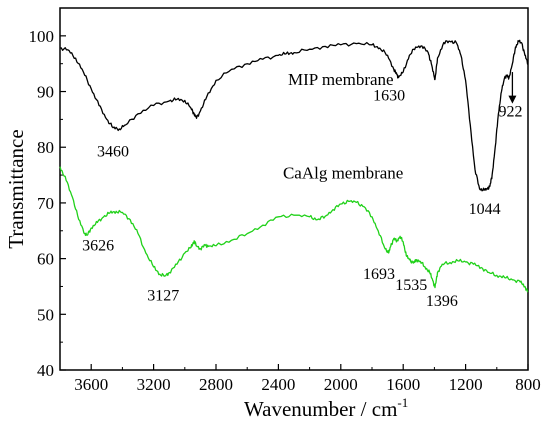  What do you see at coordinates (113, 152) in the screenshot?
I see `peak-label: 3460` at bounding box center [113, 152].